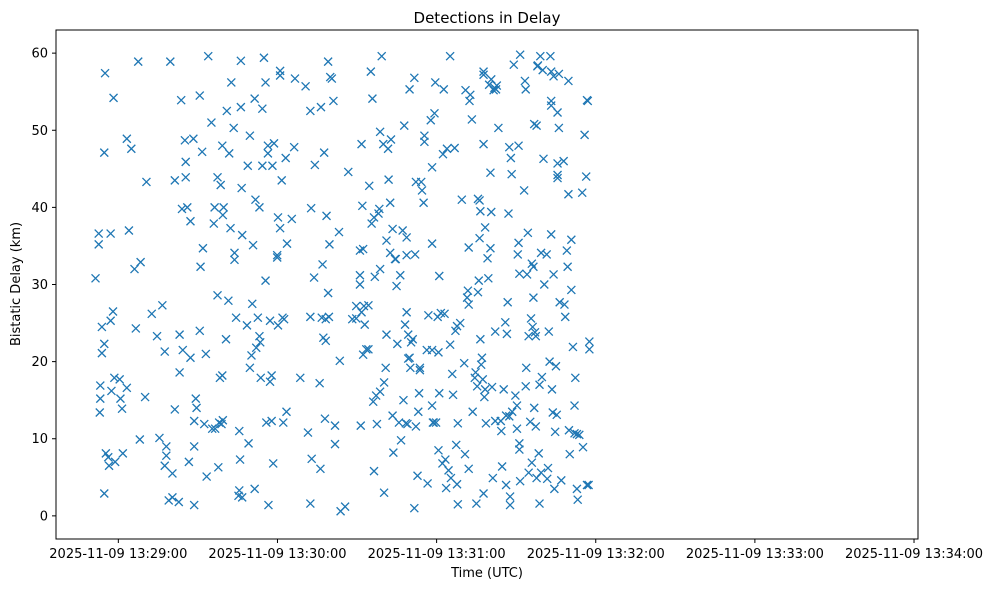 This screenshot has height=590, width=988. I want to click on x-tick-label: 2025-11-09 13:29:00, so click(118, 554).